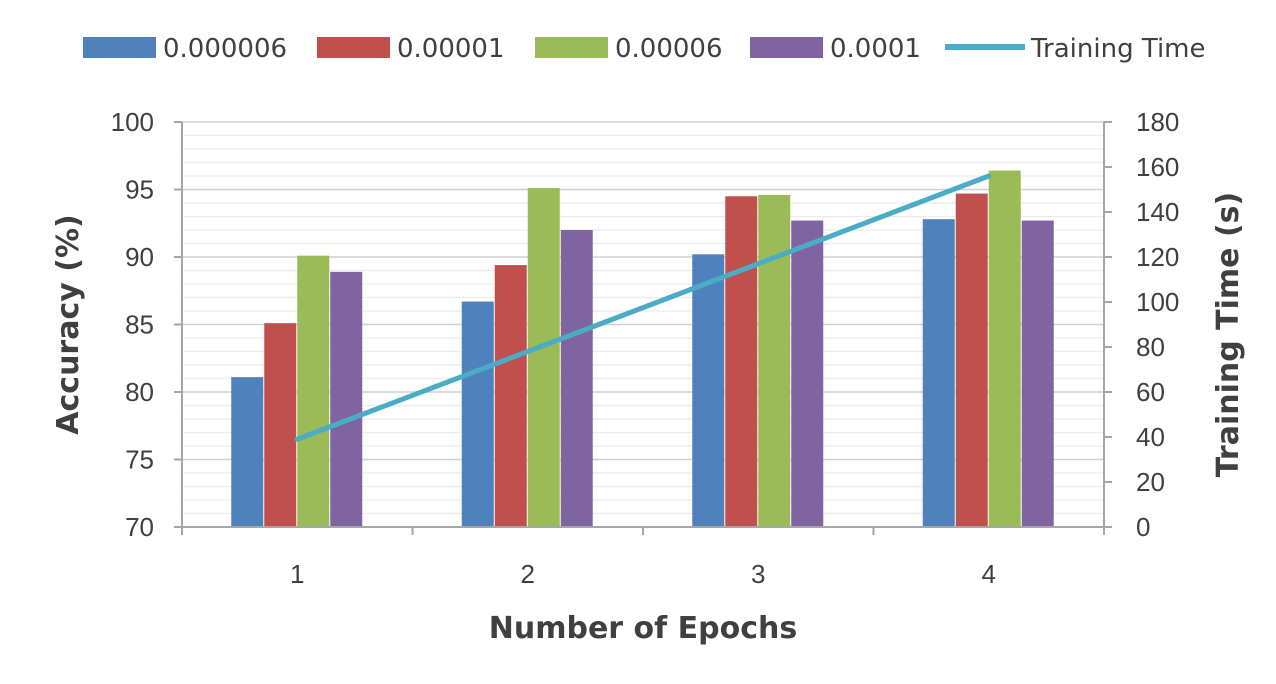 This screenshot has width=1276, height=684. I want to click on legend-item-0.00006: 0.00006, so click(629, 49).